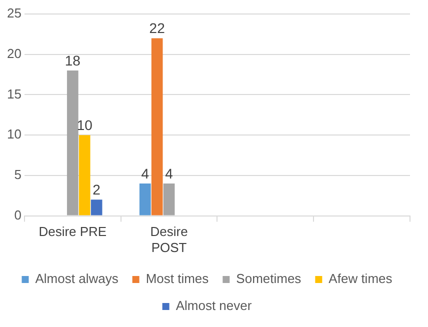 The image size is (428, 327). Describe the element at coordinates (157, 28) in the screenshot. I see `data-label: 22` at that location.